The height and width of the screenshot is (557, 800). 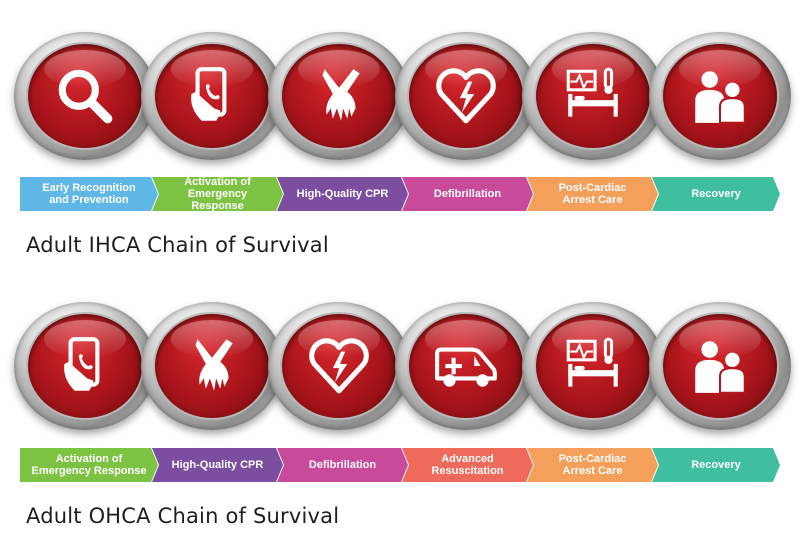 I want to click on ihca-step-cpr: High-Quality CPR, so click(x=342, y=194).